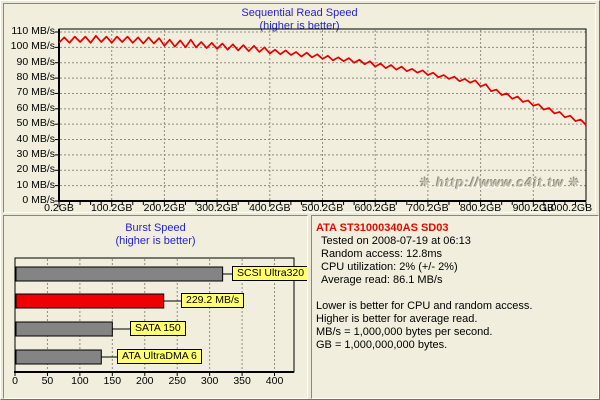 This screenshot has width=600, height=400. I want to click on note-higher-better: Higher is better for average read., so click(397, 319).